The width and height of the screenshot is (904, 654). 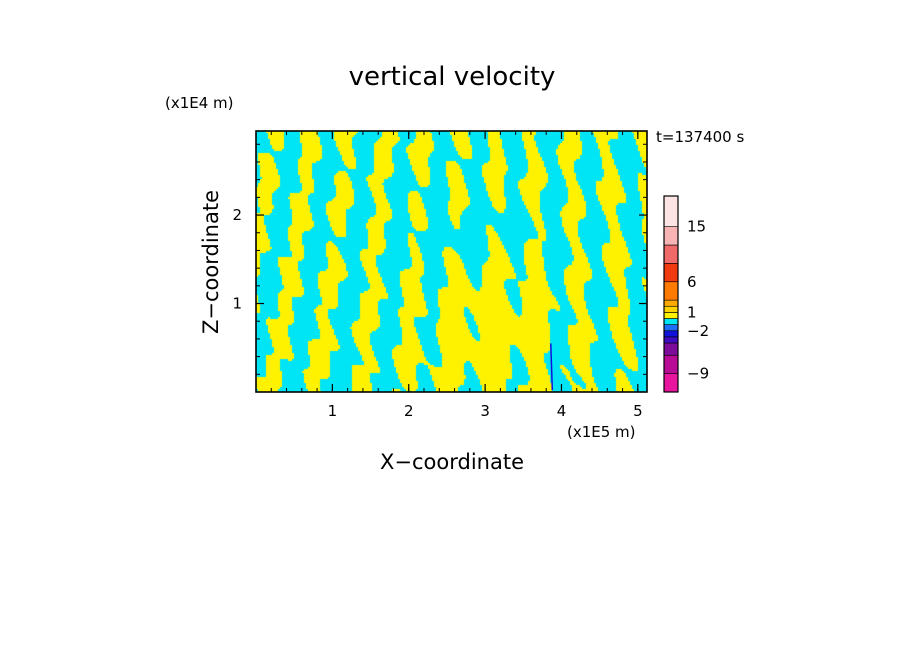 I want to click on y-unit-label: (x1E4 m), so click(x=199, y=103).